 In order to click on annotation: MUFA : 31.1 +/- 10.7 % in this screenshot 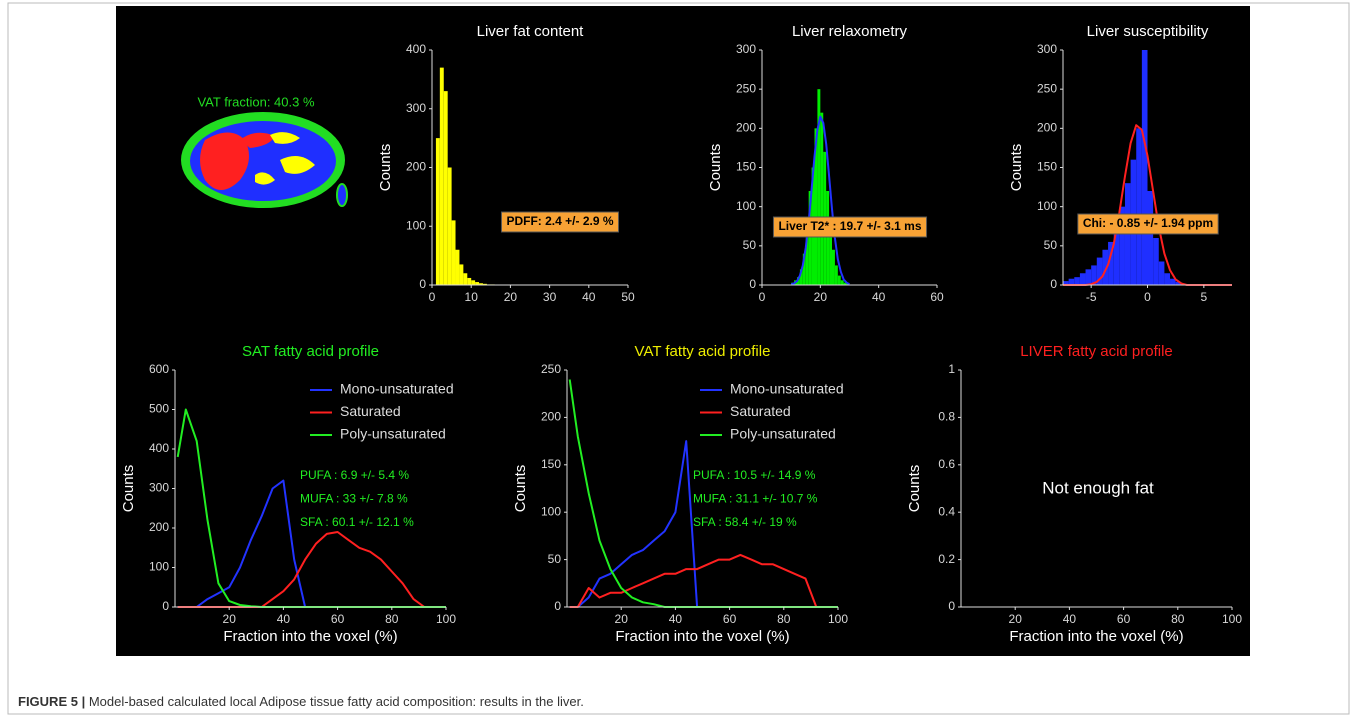, I will do `click(755, 499)`.